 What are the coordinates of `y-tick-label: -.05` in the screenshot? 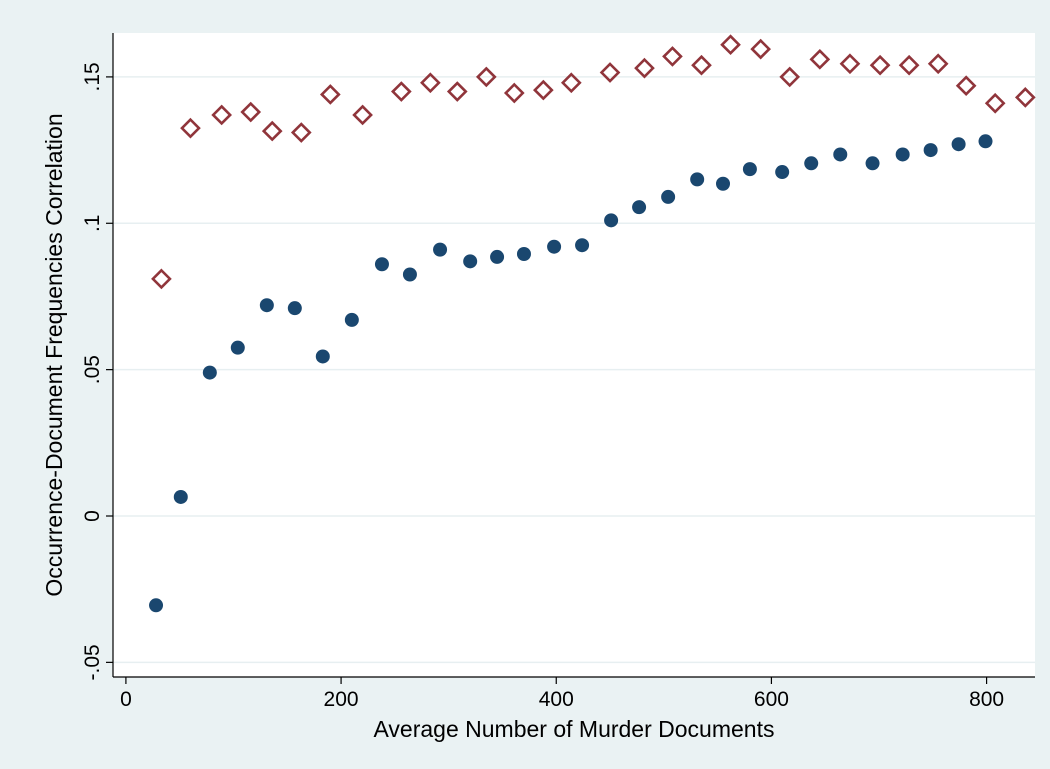 It's located at (92, 662).